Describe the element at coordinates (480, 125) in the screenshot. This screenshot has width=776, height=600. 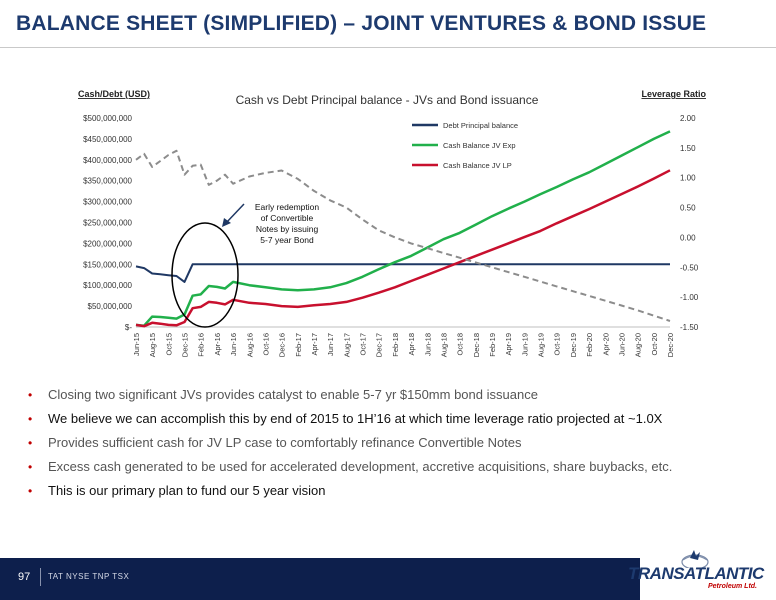
I see `legend-label: Debt Principal balance` at that location.